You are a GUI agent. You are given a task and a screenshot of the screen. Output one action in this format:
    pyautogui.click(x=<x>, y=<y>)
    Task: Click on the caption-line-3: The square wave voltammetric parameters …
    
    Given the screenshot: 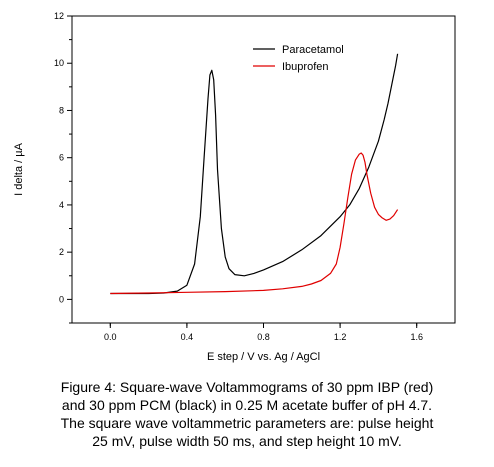 What is the action you would take?
    pyautogui.click(x=247, y=423)
    